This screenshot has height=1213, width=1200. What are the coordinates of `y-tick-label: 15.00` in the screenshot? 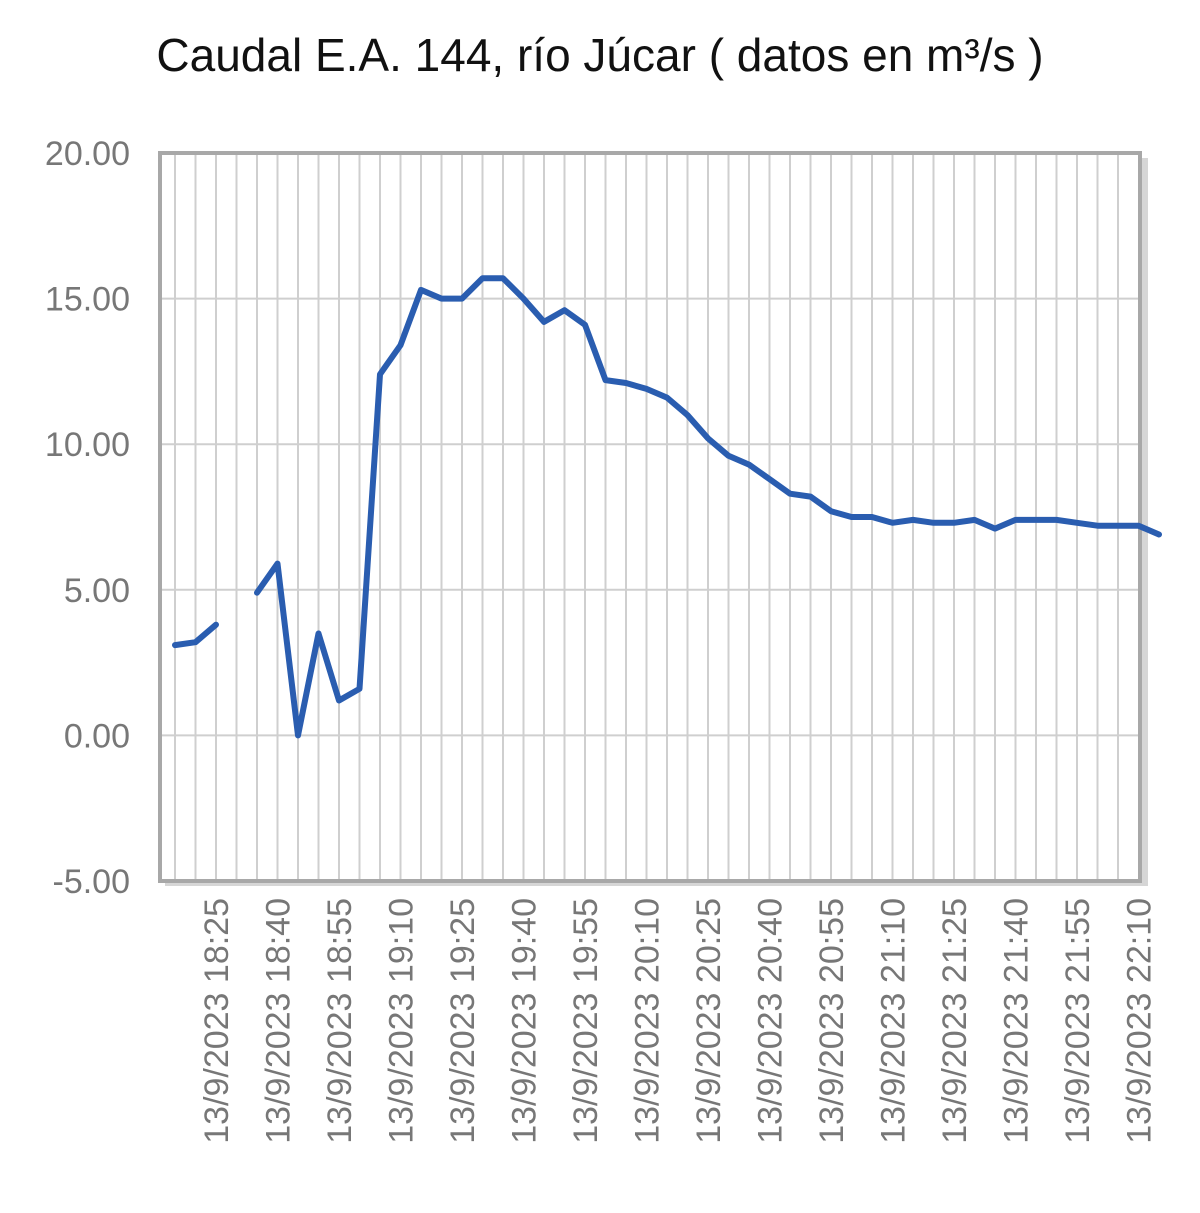 It's located at (87, 300).